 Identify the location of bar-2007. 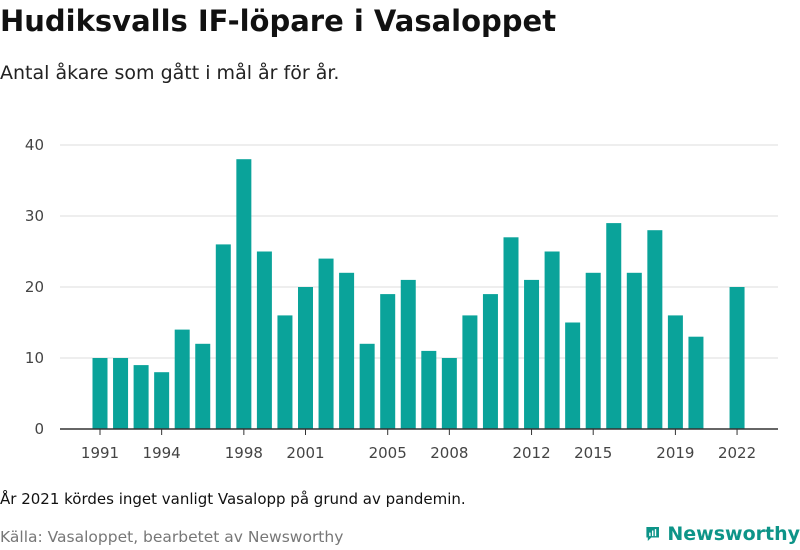
(429, 389).